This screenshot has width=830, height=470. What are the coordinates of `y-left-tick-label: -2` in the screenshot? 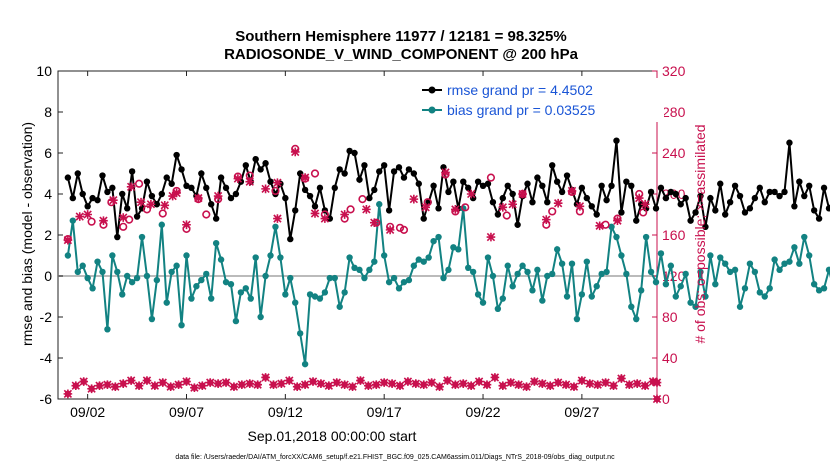 It's located at (46, 317).